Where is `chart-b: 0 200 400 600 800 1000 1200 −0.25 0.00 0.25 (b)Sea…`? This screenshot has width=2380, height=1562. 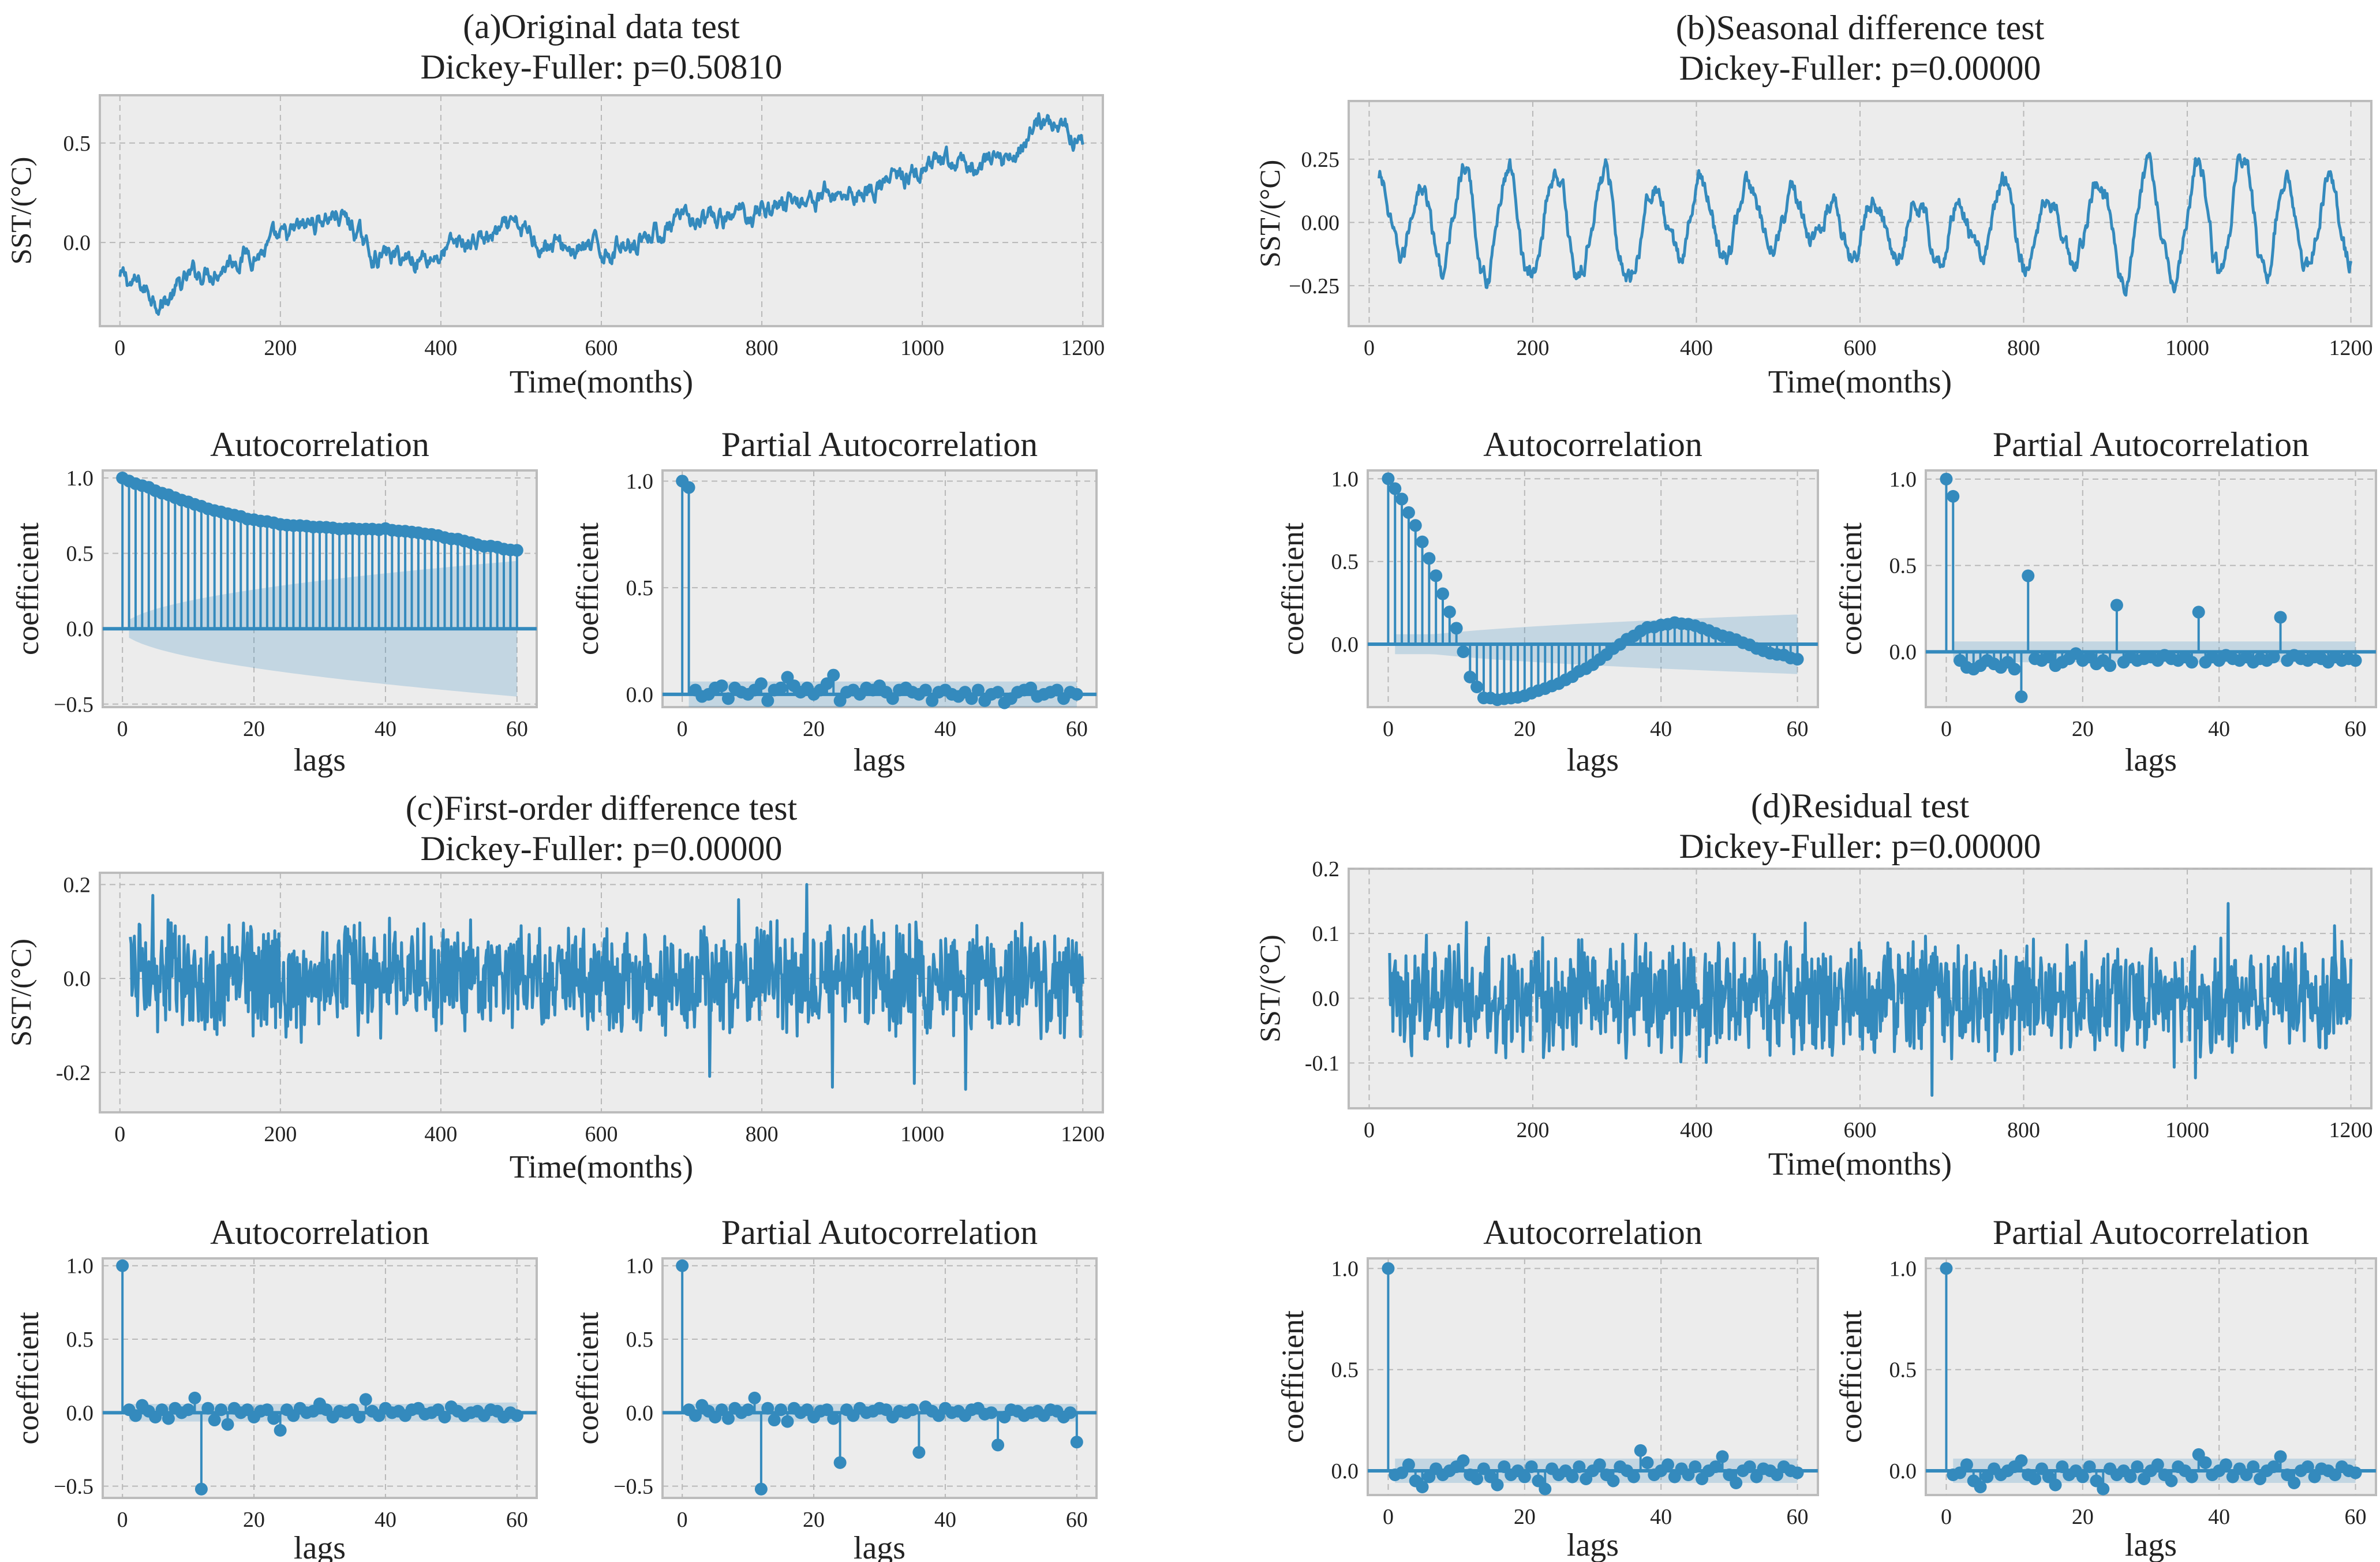 chart-b: 0 200 400 600 800 1000 1200 −0.25 0.00 0.25 (b)Sea… is located at coordinates (1813, 204).